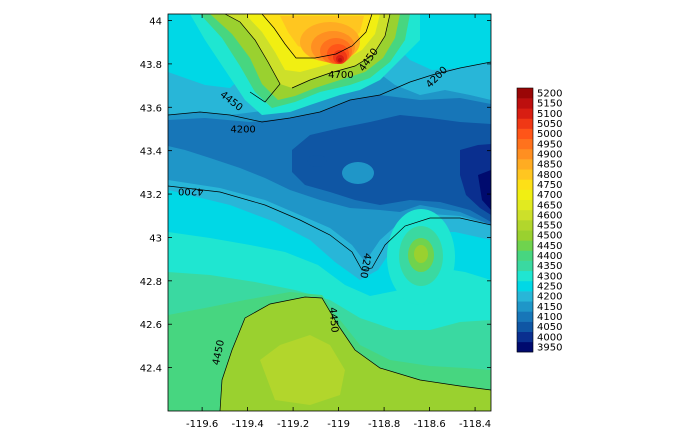 Image resolution: width=700 pixels, height=441 pixels. What do you see at coordinates (151, 152) in the screenshot?
I see `y-tick-label: 43.4` at bounding box center [151, 152].